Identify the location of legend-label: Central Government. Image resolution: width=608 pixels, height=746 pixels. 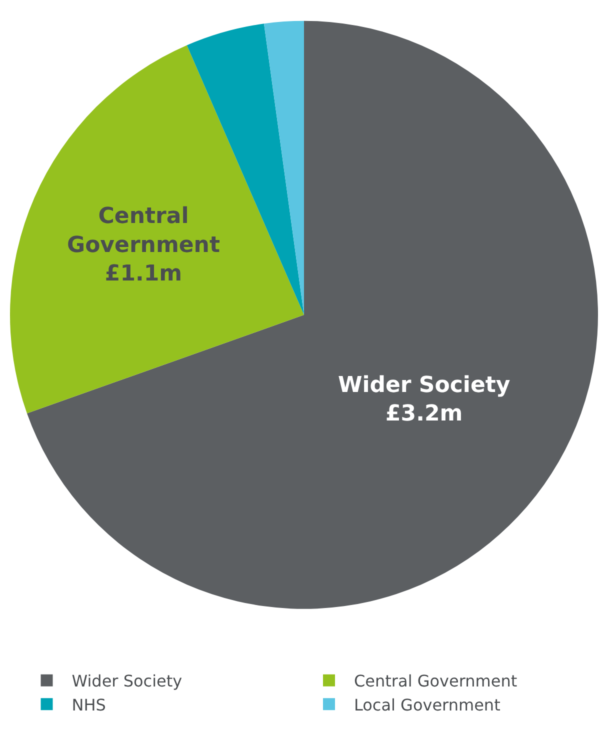
(436, 681).